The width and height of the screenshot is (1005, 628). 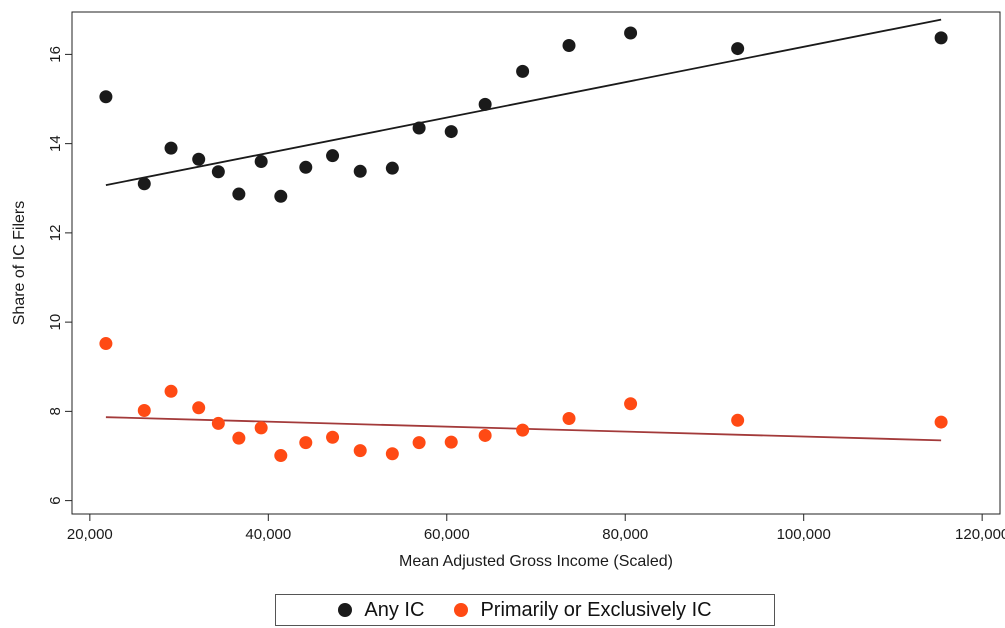 I want to click on x-tick-label: 80,000, so click(x=625, y=534).